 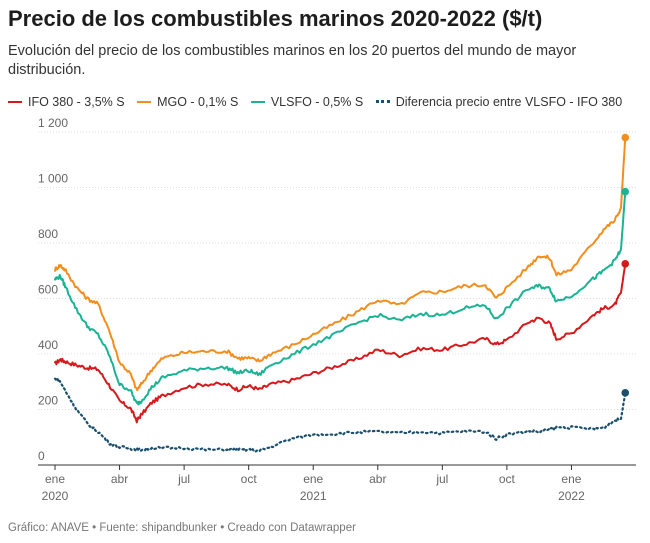 I want to click on legend-swatch-diferencia, so click(x=382, y=101).